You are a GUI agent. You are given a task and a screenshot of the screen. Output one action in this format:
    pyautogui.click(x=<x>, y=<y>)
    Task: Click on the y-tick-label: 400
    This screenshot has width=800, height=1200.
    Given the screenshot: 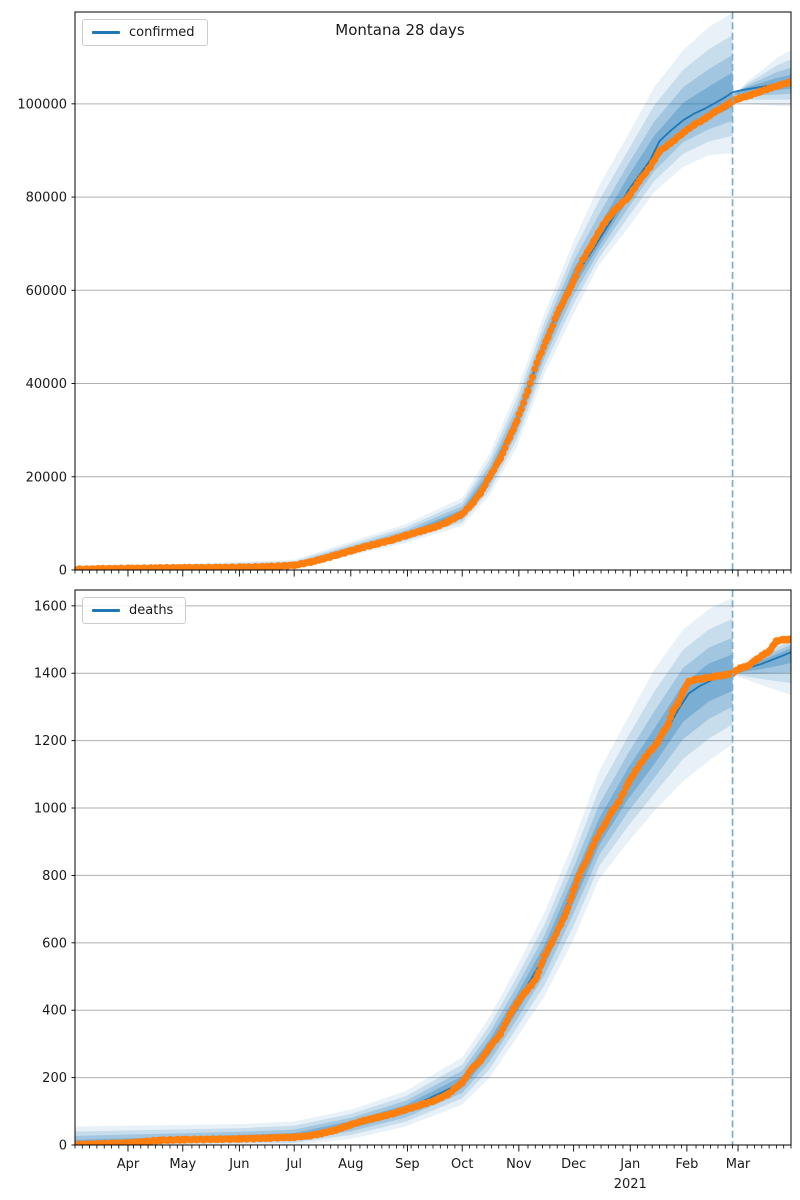 What is the action you would take?
    pyautogui.click(x=54, y=1011)
    